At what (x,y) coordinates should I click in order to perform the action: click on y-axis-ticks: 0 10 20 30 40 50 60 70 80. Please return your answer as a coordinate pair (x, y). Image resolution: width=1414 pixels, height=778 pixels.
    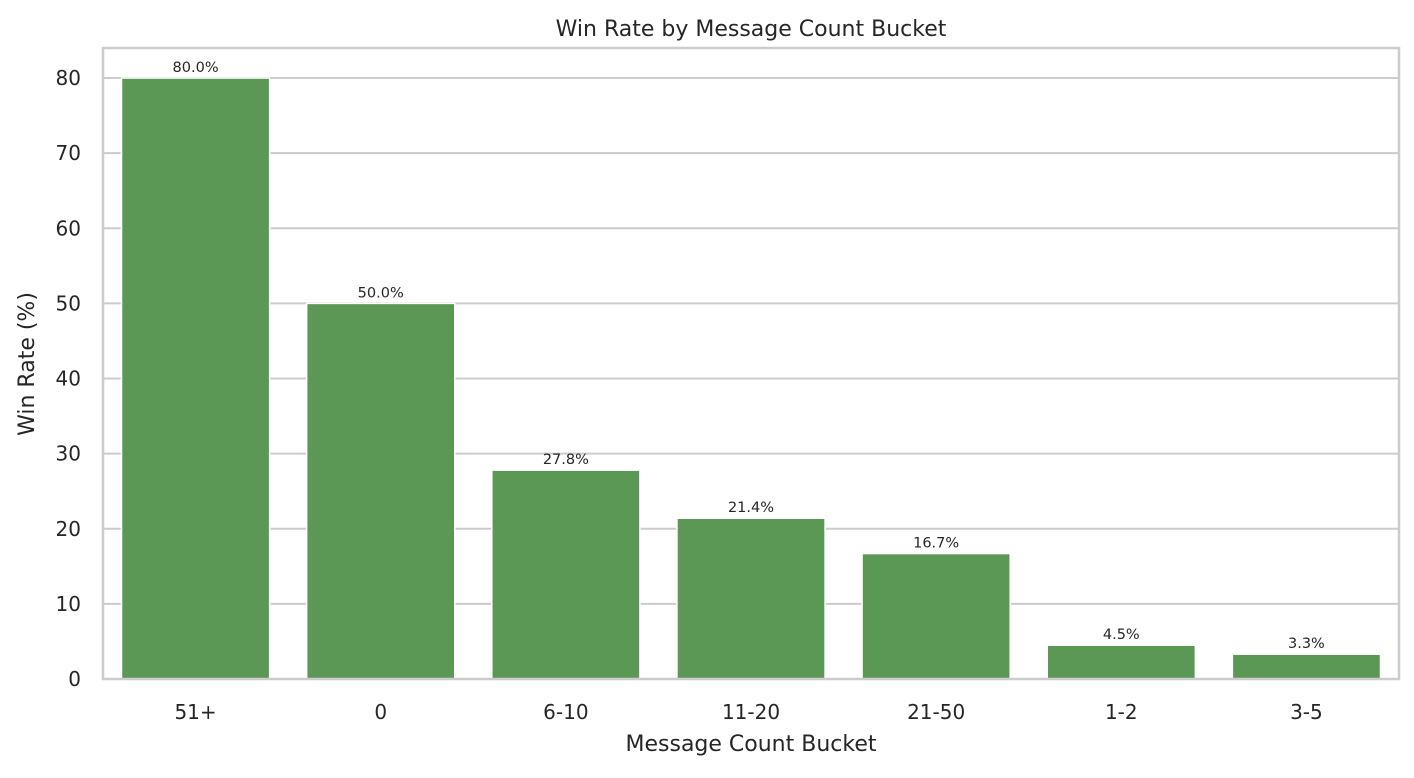
    Looking at the image, I should click on (68, 378).